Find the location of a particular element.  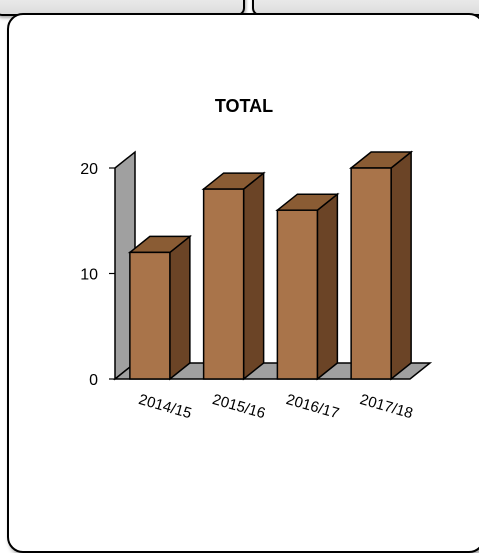

y-axis: 0 10 20 is located at coordinates (97, 275).